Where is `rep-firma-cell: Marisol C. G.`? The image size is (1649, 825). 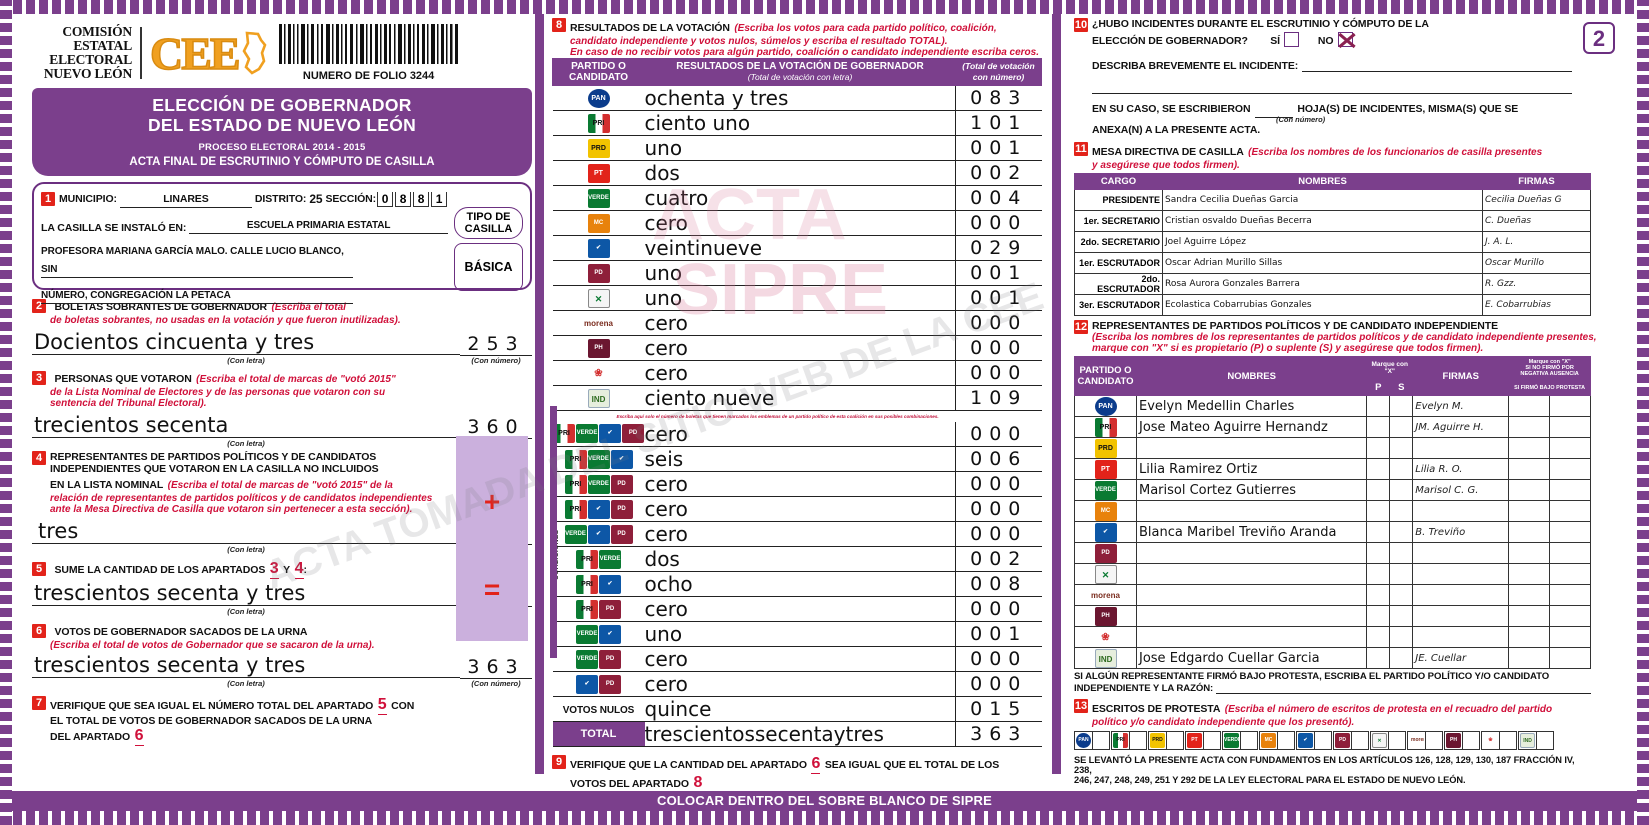
rep-firma-cell: Marisol C. G. is located at coordinates (1461, 490).